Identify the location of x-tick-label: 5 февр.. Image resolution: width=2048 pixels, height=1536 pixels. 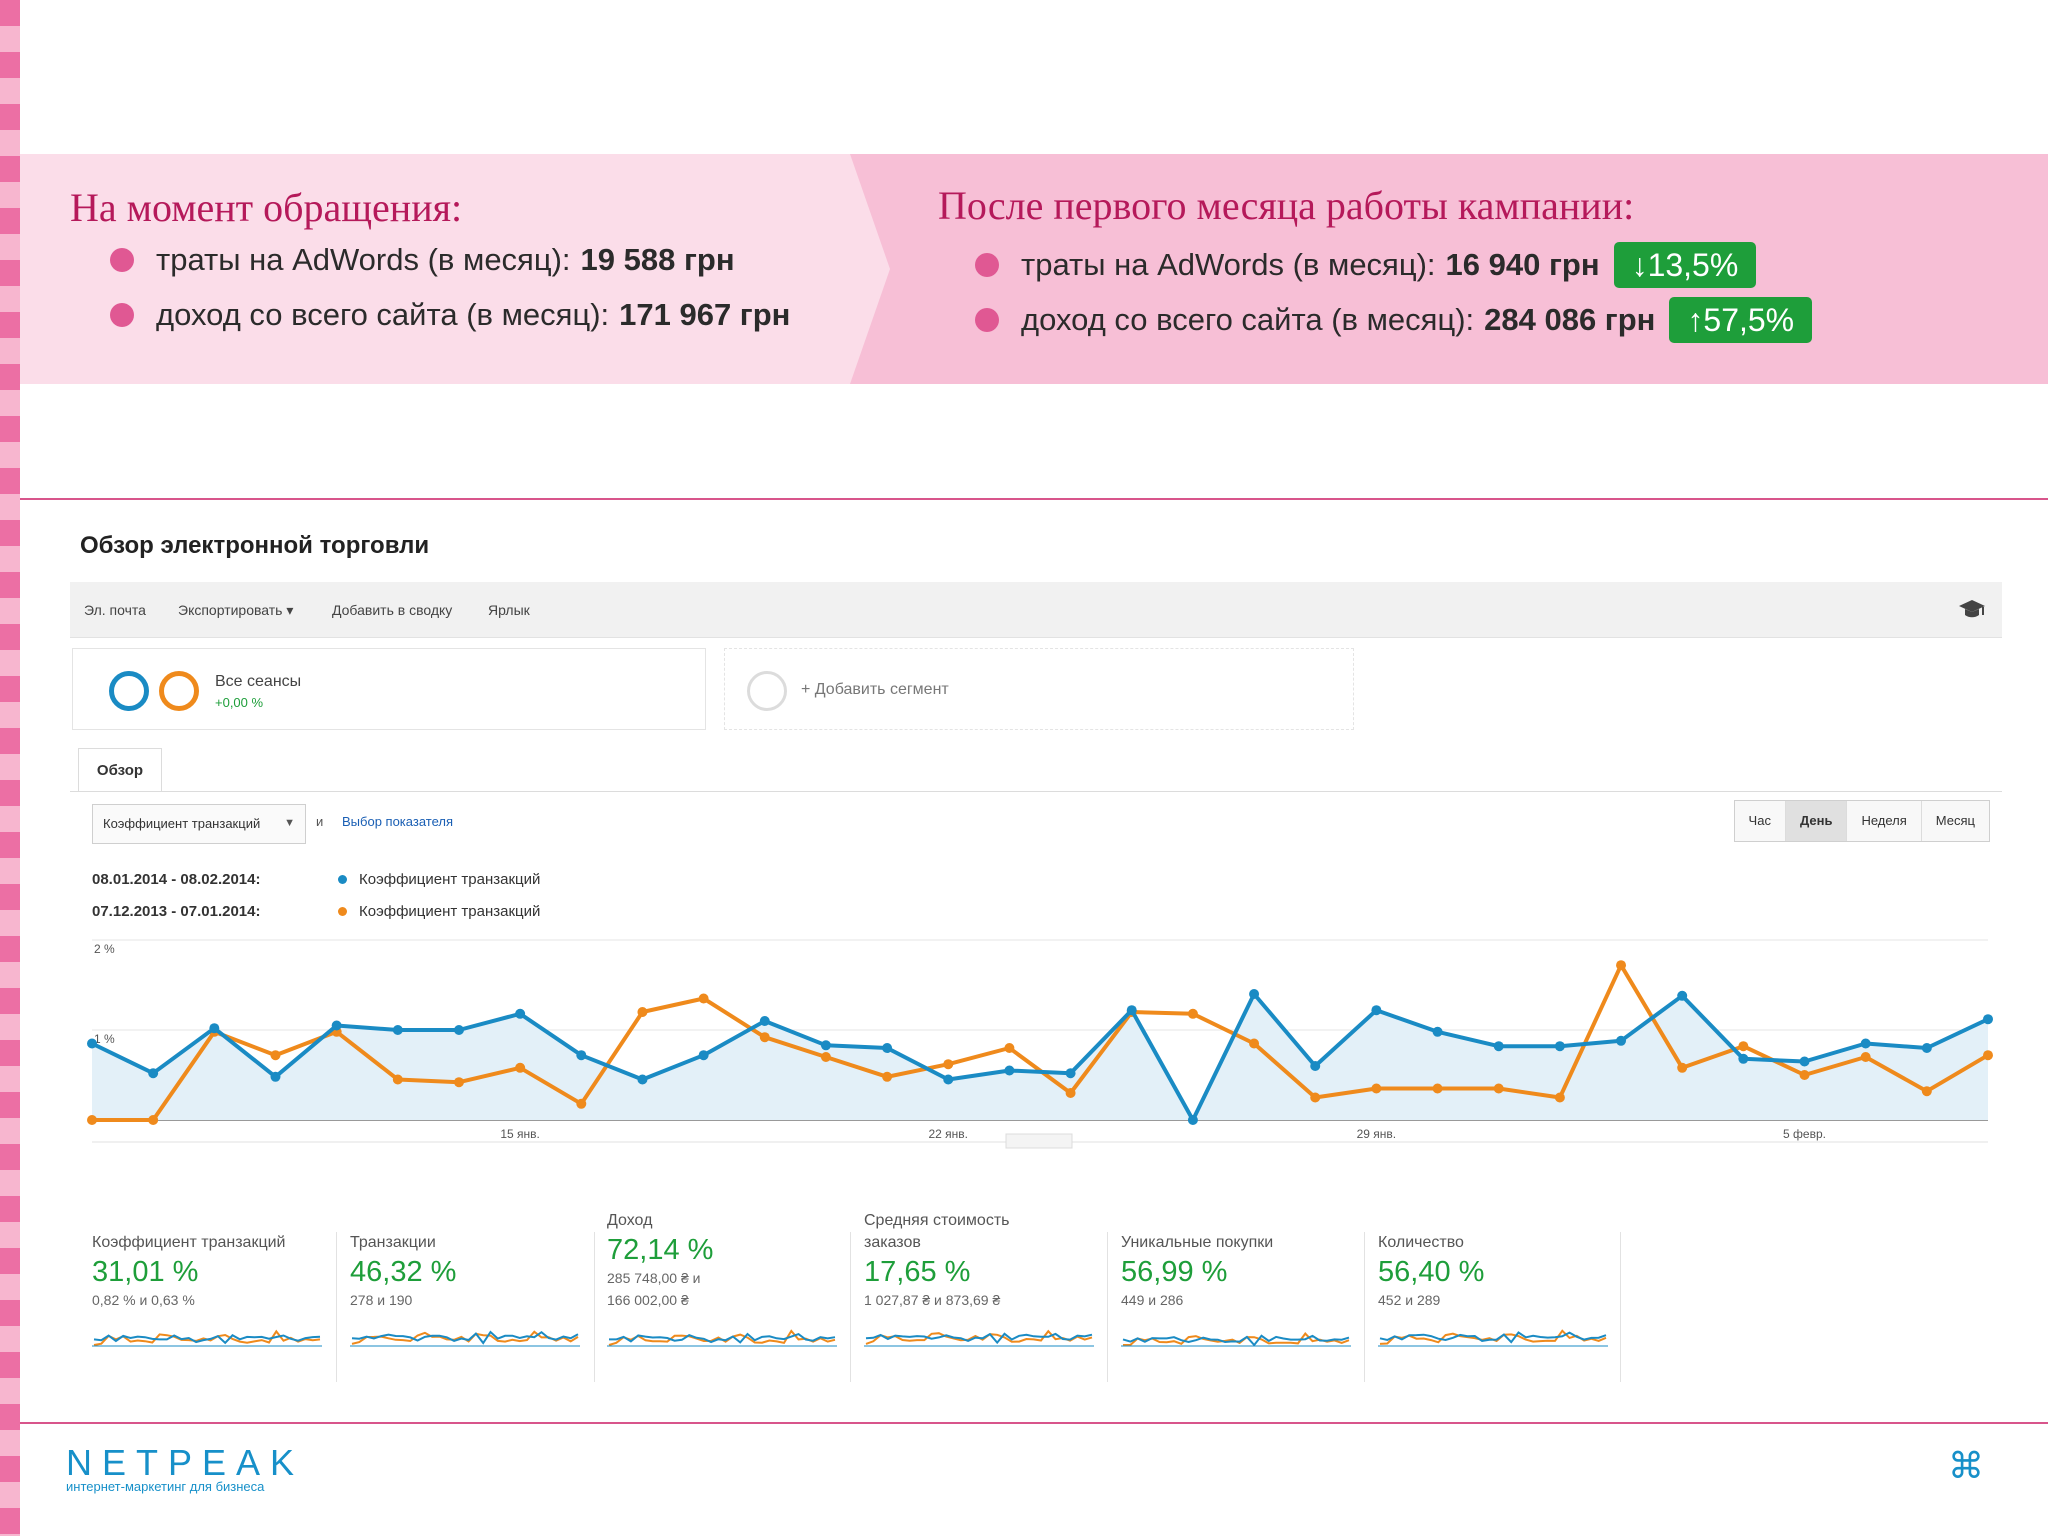
(1804, 1134).